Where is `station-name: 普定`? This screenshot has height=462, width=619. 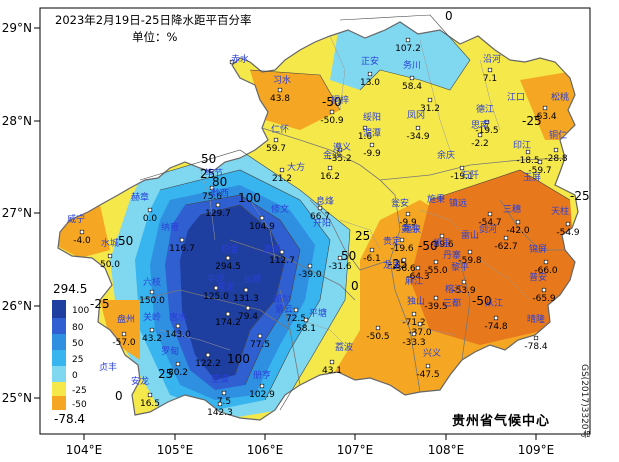 station-name: 普定 is located at coordinates (226, 287).